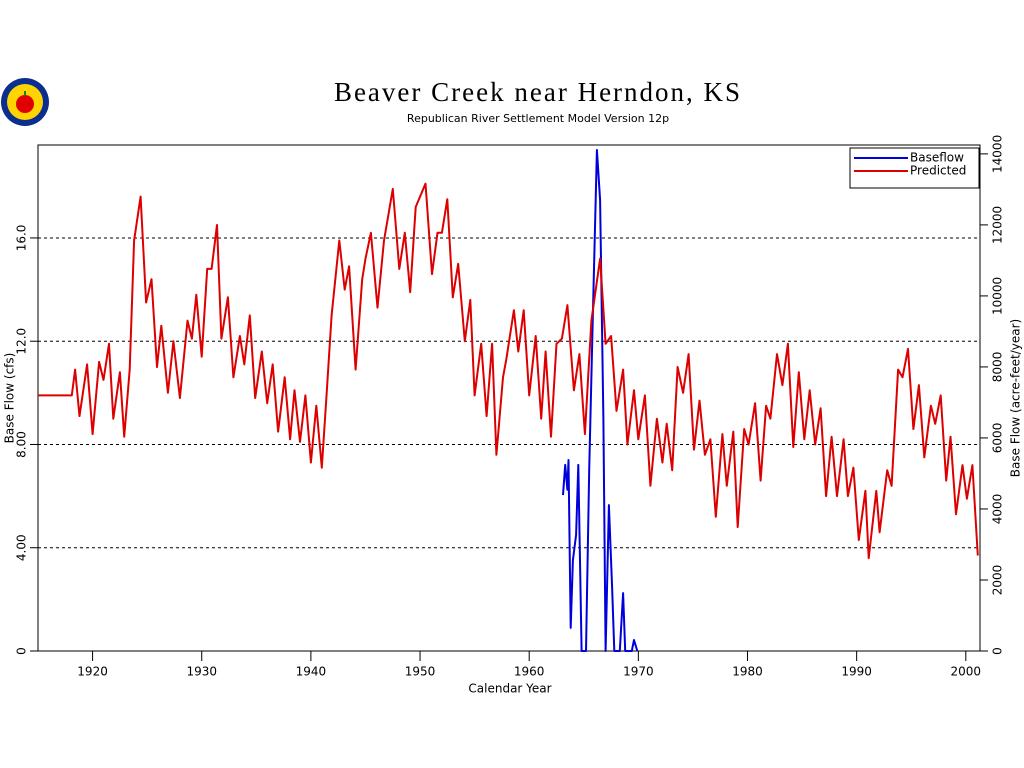 The height and width of the screenshot is (768, 1024). I want to click on legend-label: Baseflow, so click(937, 158).